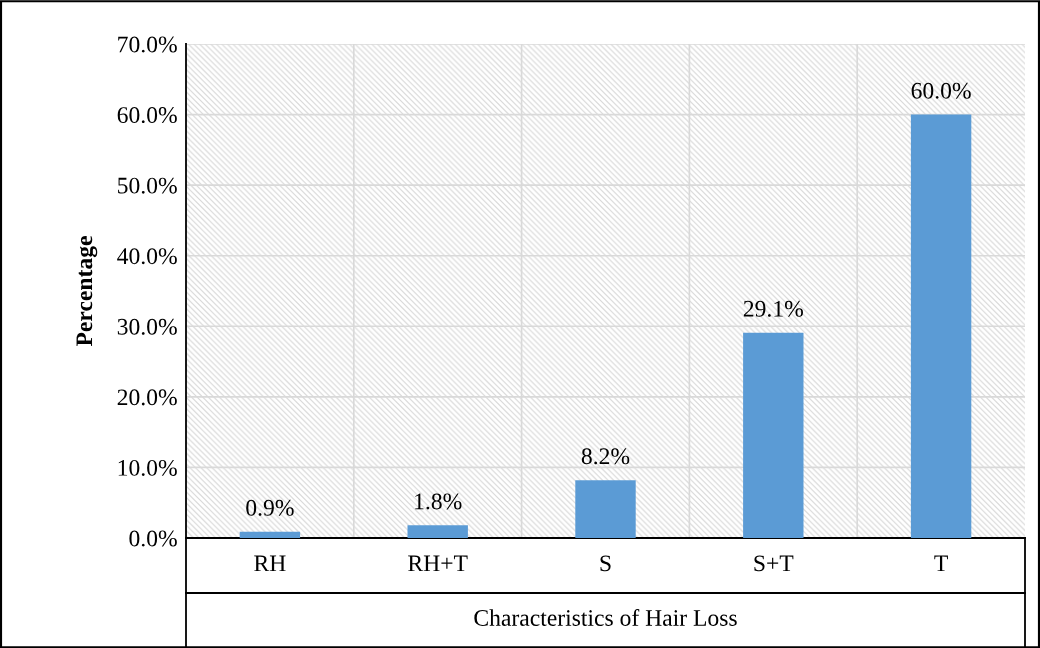 The height and width of the screenshot is (648, 1040). Describe the element at coordinates (941, 90) in the screenshot. I see `data-label: 60.0%` at that location.